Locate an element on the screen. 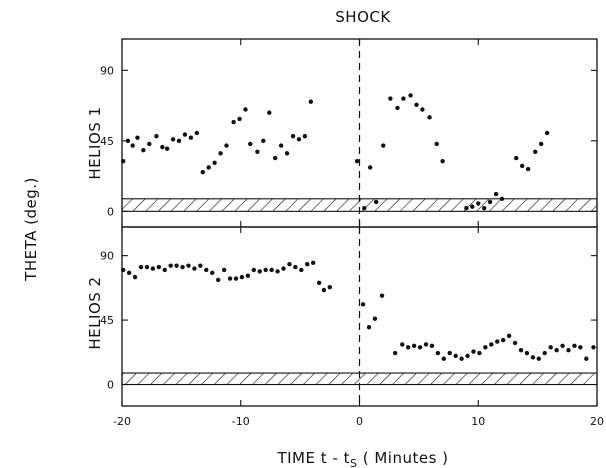 The height and width of the screenshot is (468, 606). x-tick-label: -10 is located at coordinates (241, 421).